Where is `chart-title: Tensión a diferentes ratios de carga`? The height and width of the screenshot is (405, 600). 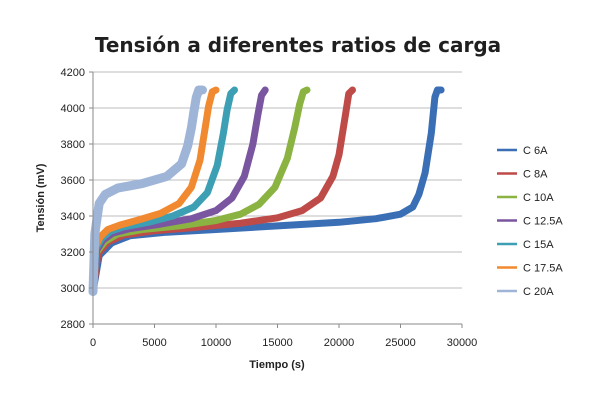 chart-title: Tensión a diferentes ratios de carga is located at coordinates (298, 45).